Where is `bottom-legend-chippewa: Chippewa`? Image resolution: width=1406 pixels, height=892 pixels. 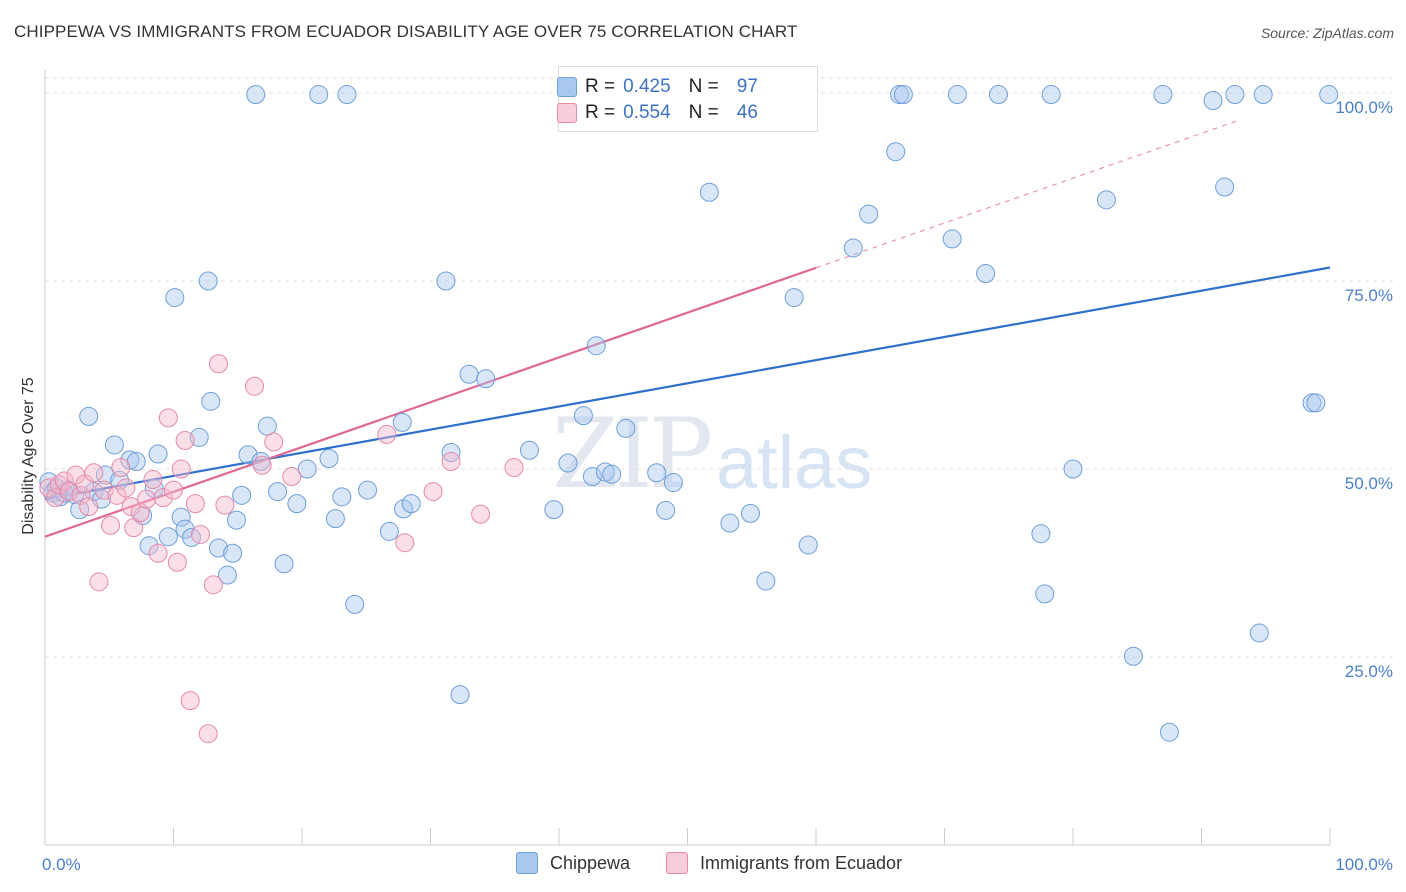 bottom-legend-chippewa: Chippewa is located at coordinates (573, 863).